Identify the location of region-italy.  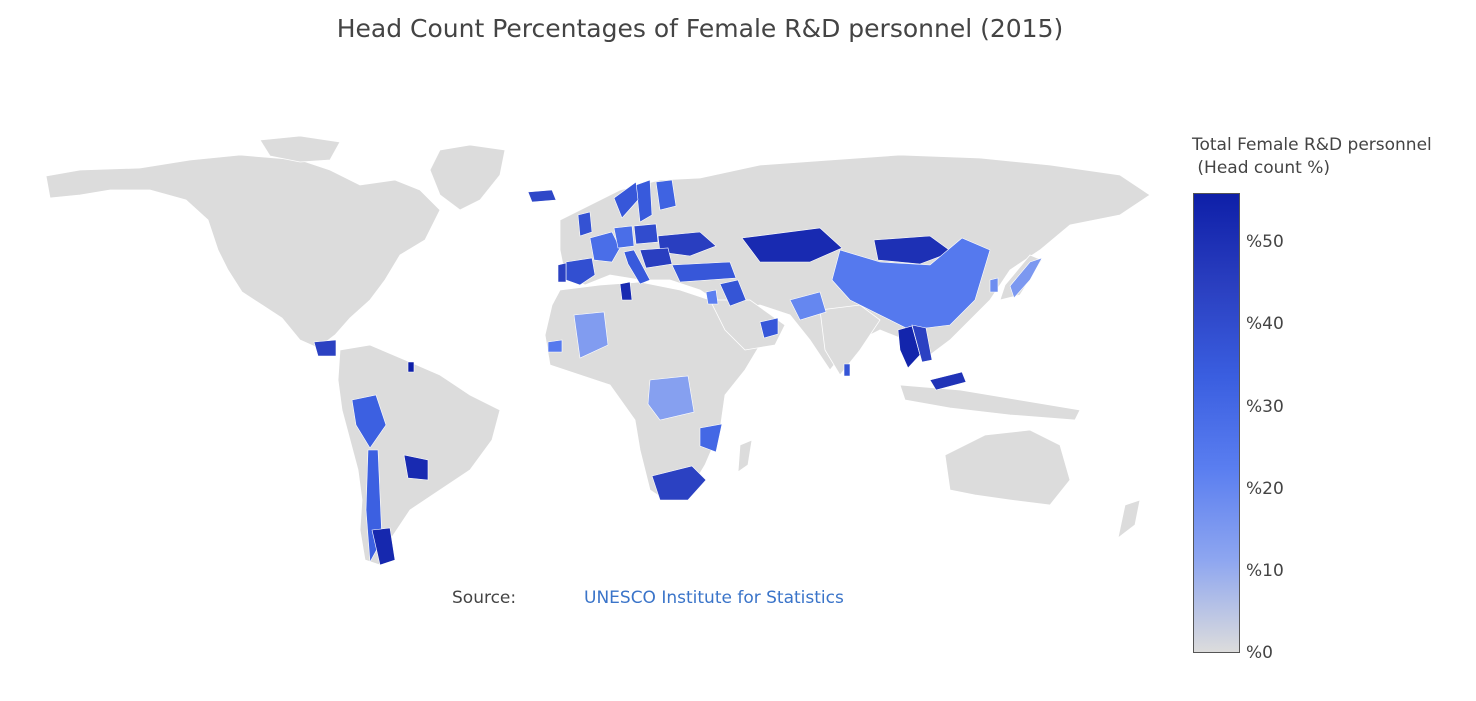
(637, 267).